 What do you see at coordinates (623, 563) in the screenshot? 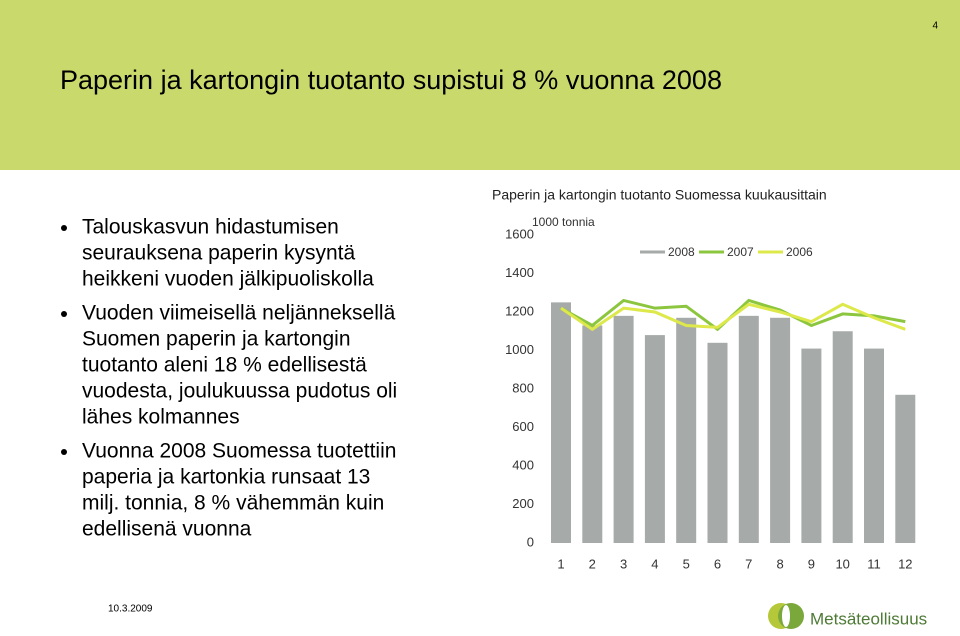
I see `x-tick-label: 3` at bounding box center [623, 563].